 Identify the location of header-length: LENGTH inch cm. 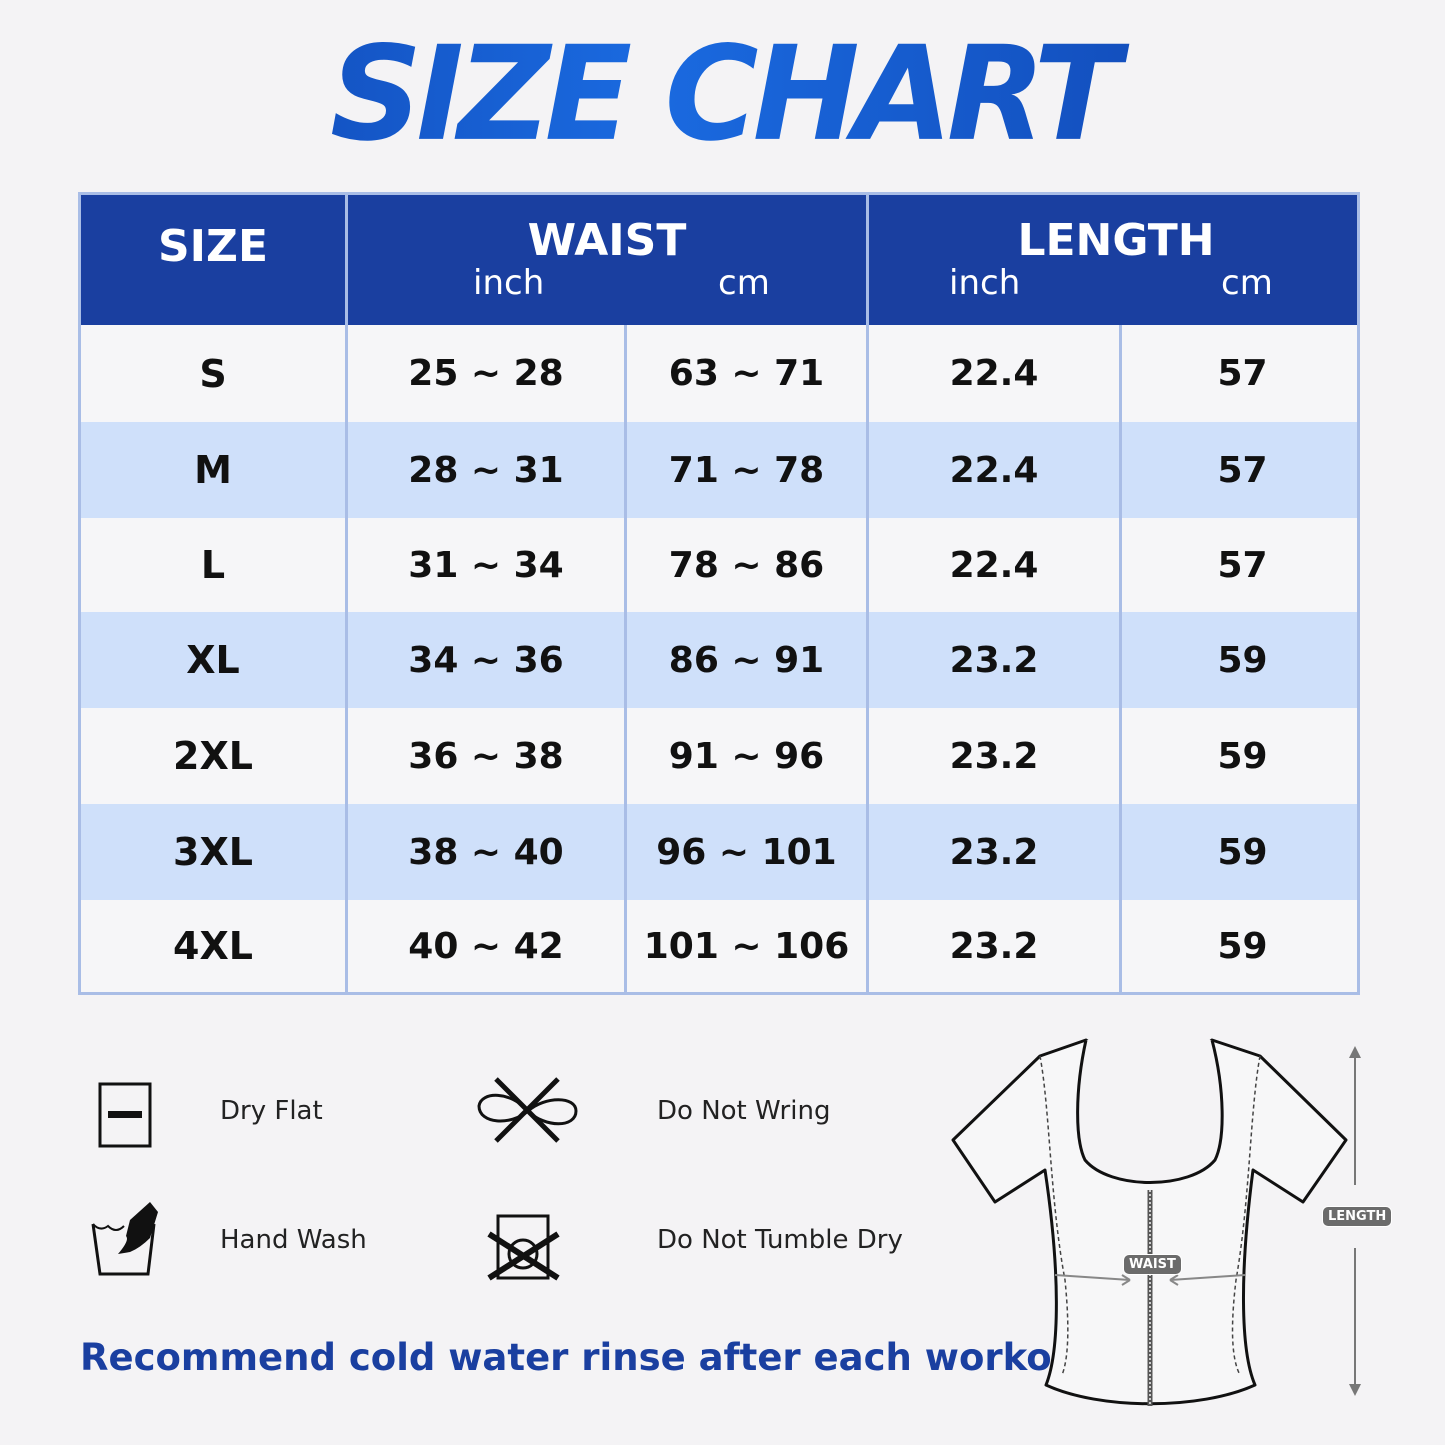
(1116, 260).